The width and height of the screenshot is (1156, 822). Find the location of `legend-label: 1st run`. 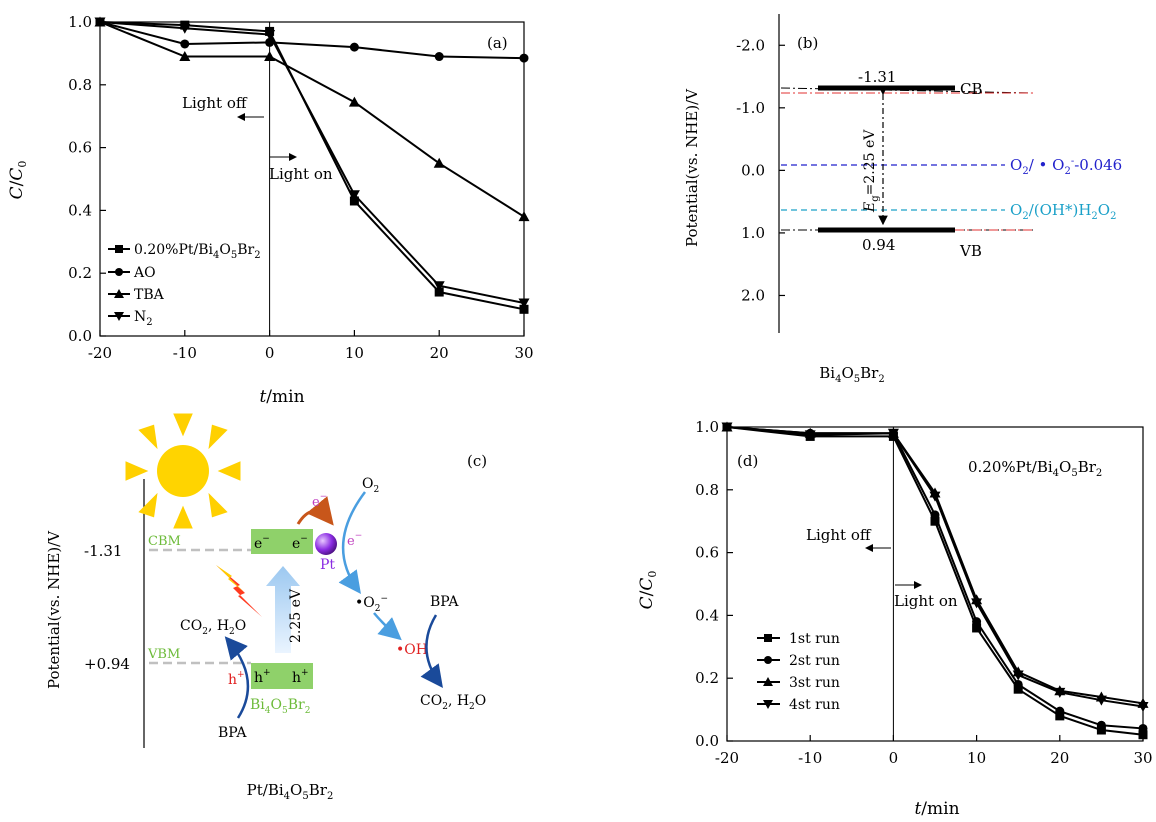

legend-label: 1st run is located at coordinates (814, 639).